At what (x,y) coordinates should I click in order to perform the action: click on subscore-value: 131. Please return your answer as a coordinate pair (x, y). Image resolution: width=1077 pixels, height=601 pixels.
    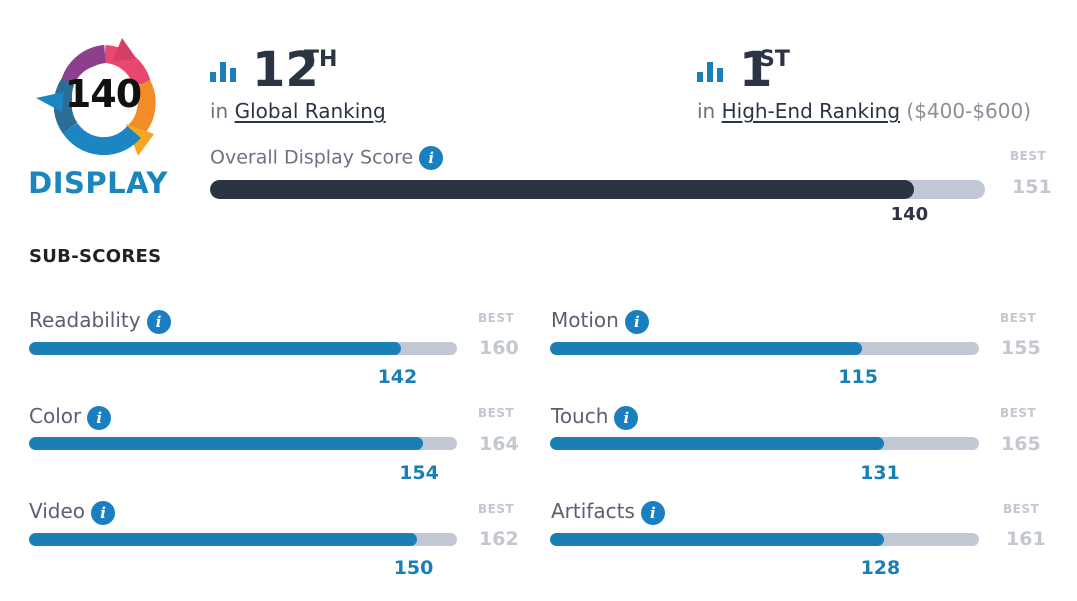
    Looking at the image, I should click on (880, 473).